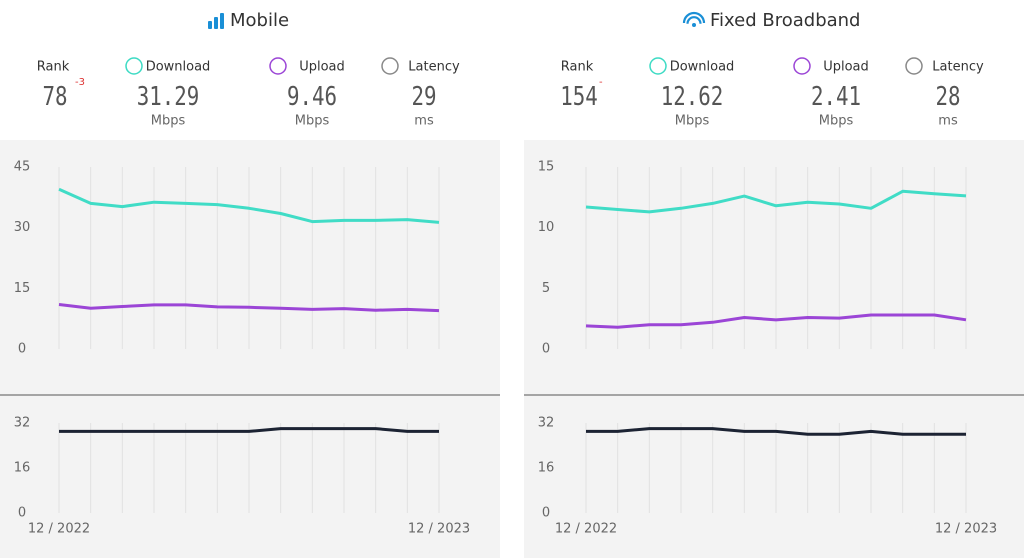  I want to click on panel-title: Fixed Broadband, so click(785, 20).